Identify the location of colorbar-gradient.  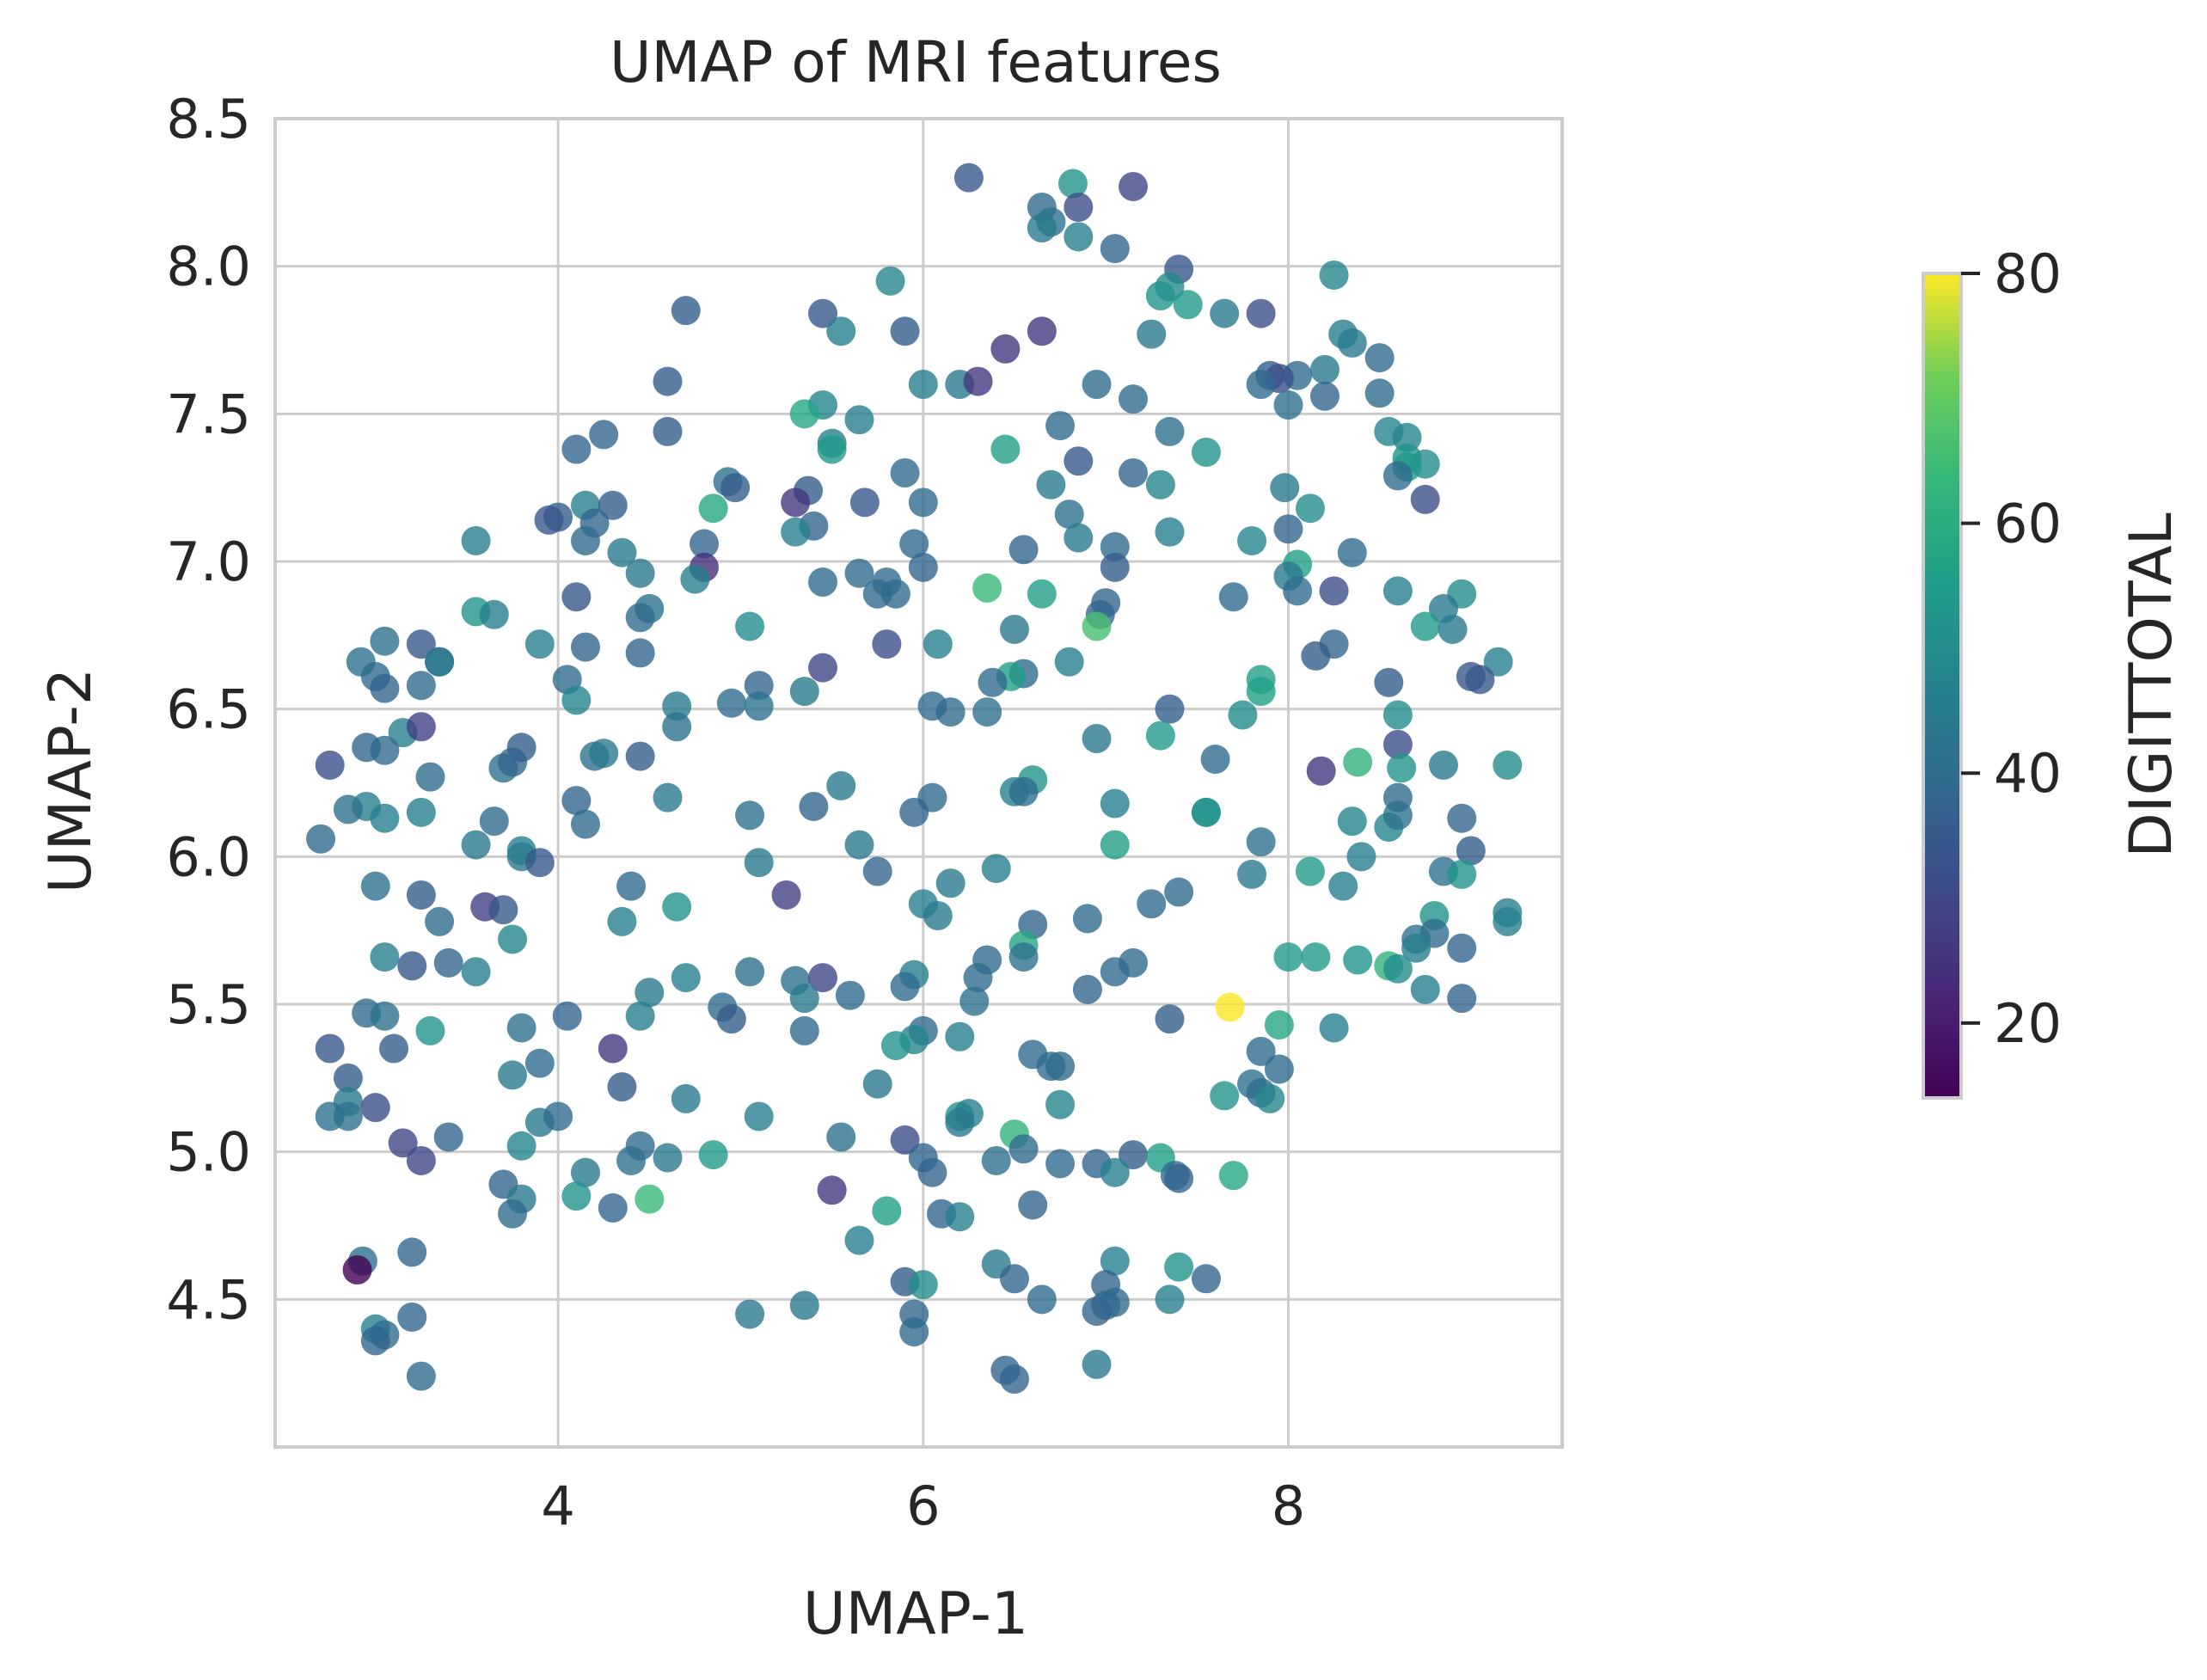
(1942, 686).